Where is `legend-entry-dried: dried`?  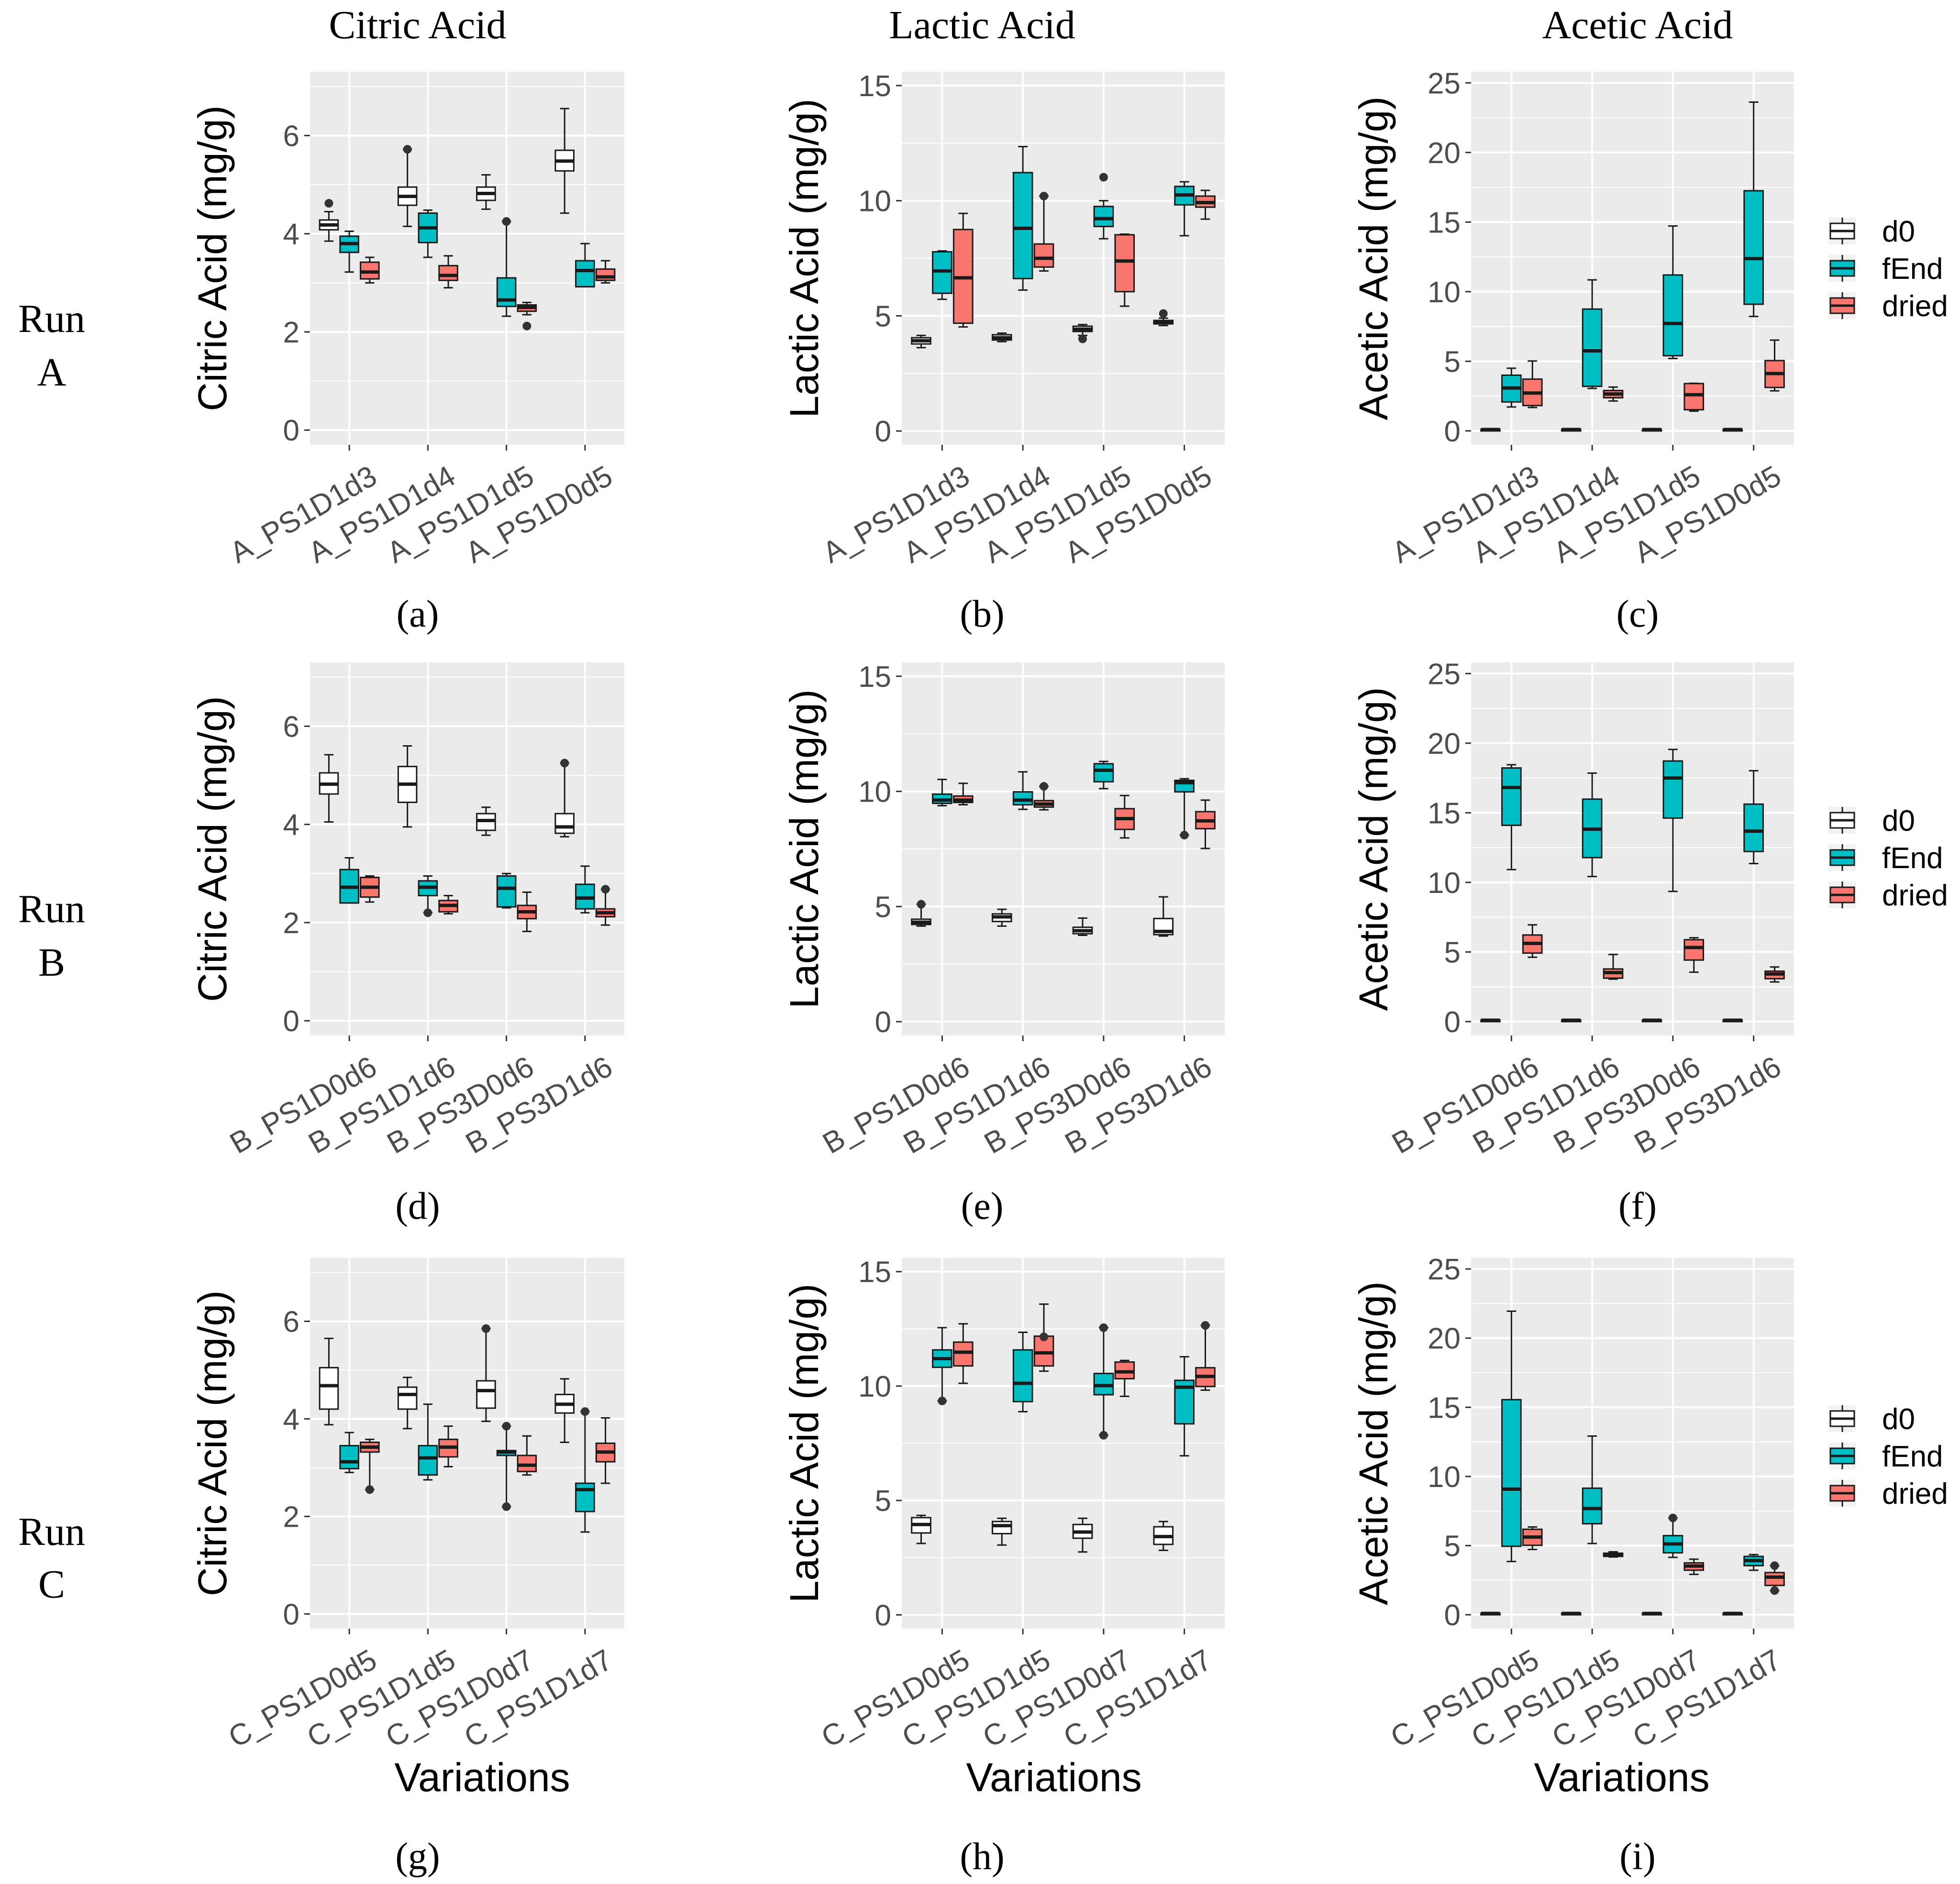
legend-entry-dried: dried is located at coordinates (1888, 1493).